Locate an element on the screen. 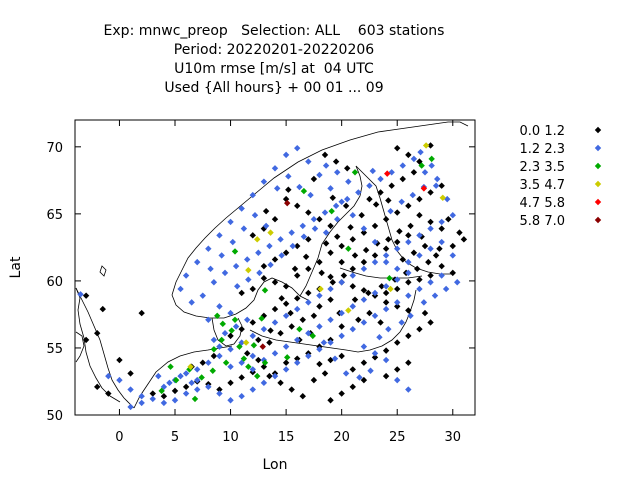  x-tick-label: 15 is located at coordinates (286, 437).